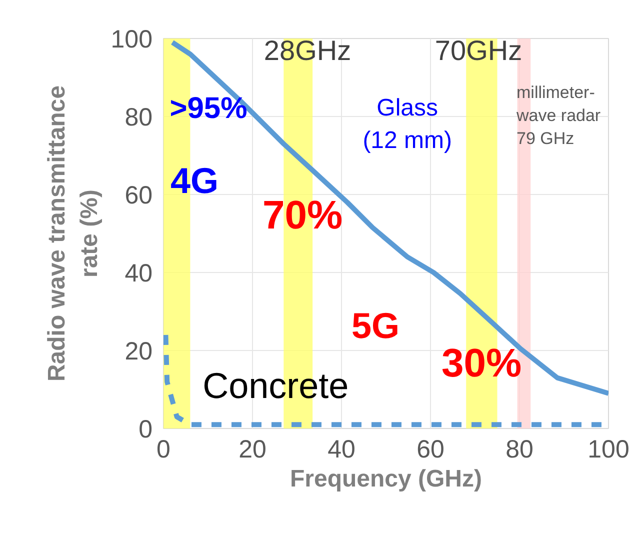 Image resolution: width=637 pixels, height=543 pixels. I want to click on annotation: 4G, so click(194, 180).